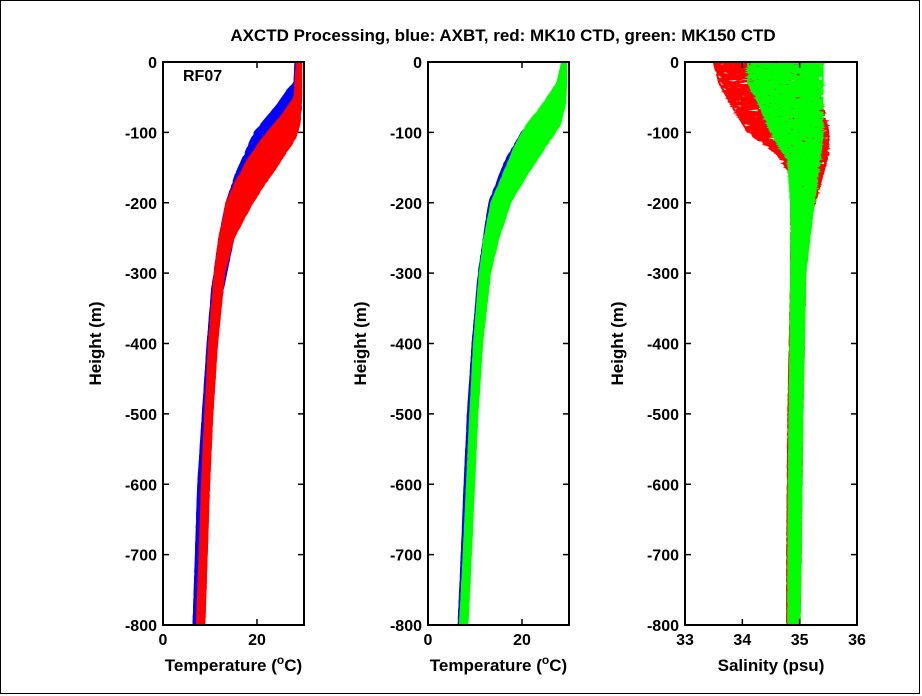  What do you see at coordinates (202, 76) in the screenshot?
I see `panel-annotation: RF07` at bounding box center [202, 76].